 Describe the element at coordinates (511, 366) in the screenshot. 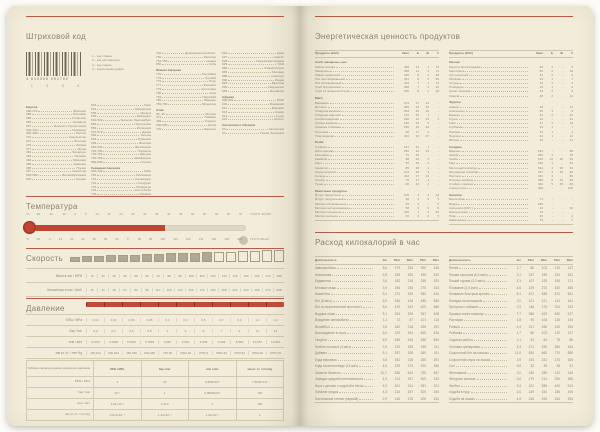

I see `table-row: Сон 0,6 32 39 45 51` at that location.